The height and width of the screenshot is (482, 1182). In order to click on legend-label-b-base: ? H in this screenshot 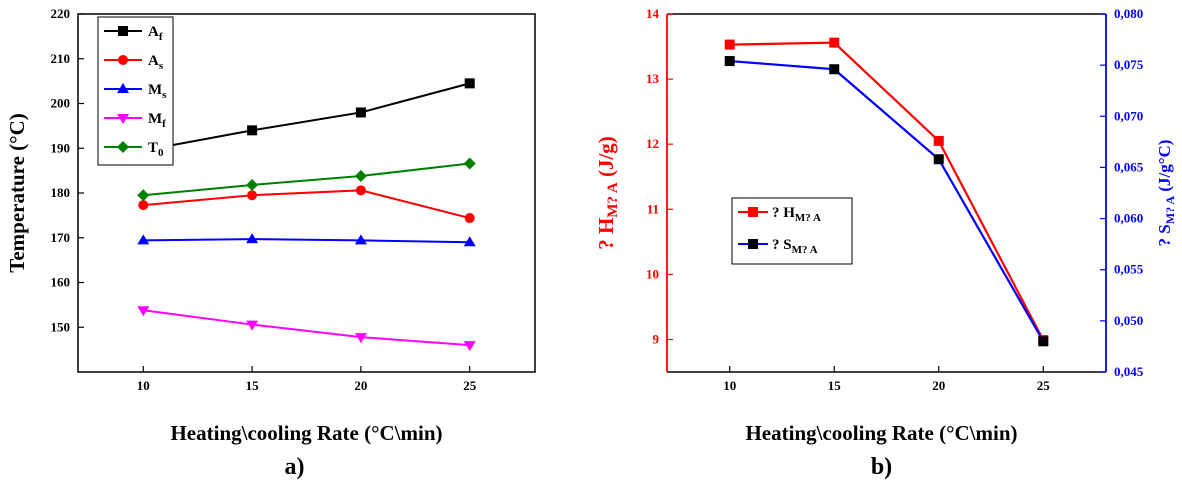, I will do `click(783, 213)`.